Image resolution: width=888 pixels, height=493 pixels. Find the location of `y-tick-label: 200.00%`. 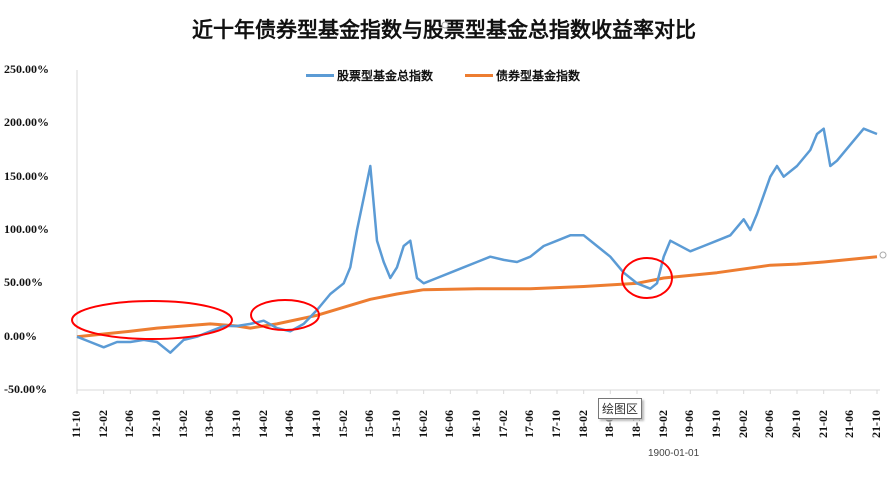

y-tick-label: 200.00% is located at coordinates (26, 122).